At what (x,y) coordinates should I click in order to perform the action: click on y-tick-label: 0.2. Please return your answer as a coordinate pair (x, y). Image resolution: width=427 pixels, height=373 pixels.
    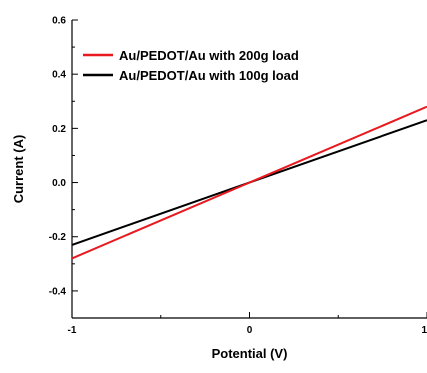
    Looking at the image, I should click on (59, 129).